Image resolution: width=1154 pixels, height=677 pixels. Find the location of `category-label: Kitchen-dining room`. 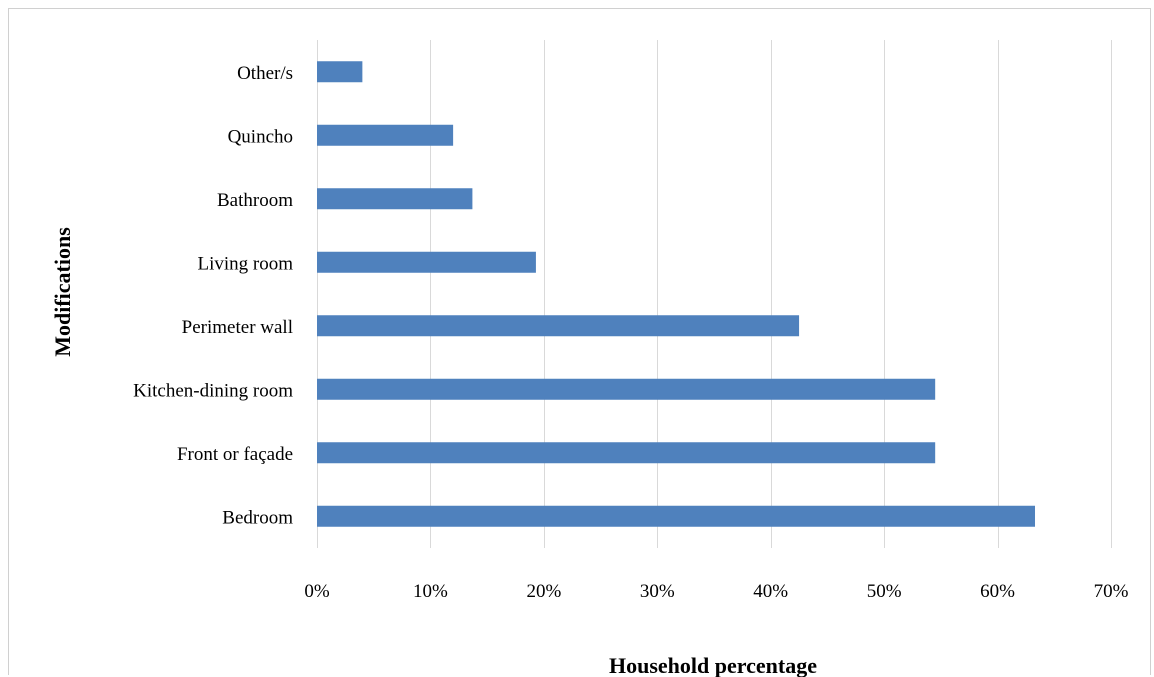

category-label: Kitchen-dining room is located at coordinates (213, 390).